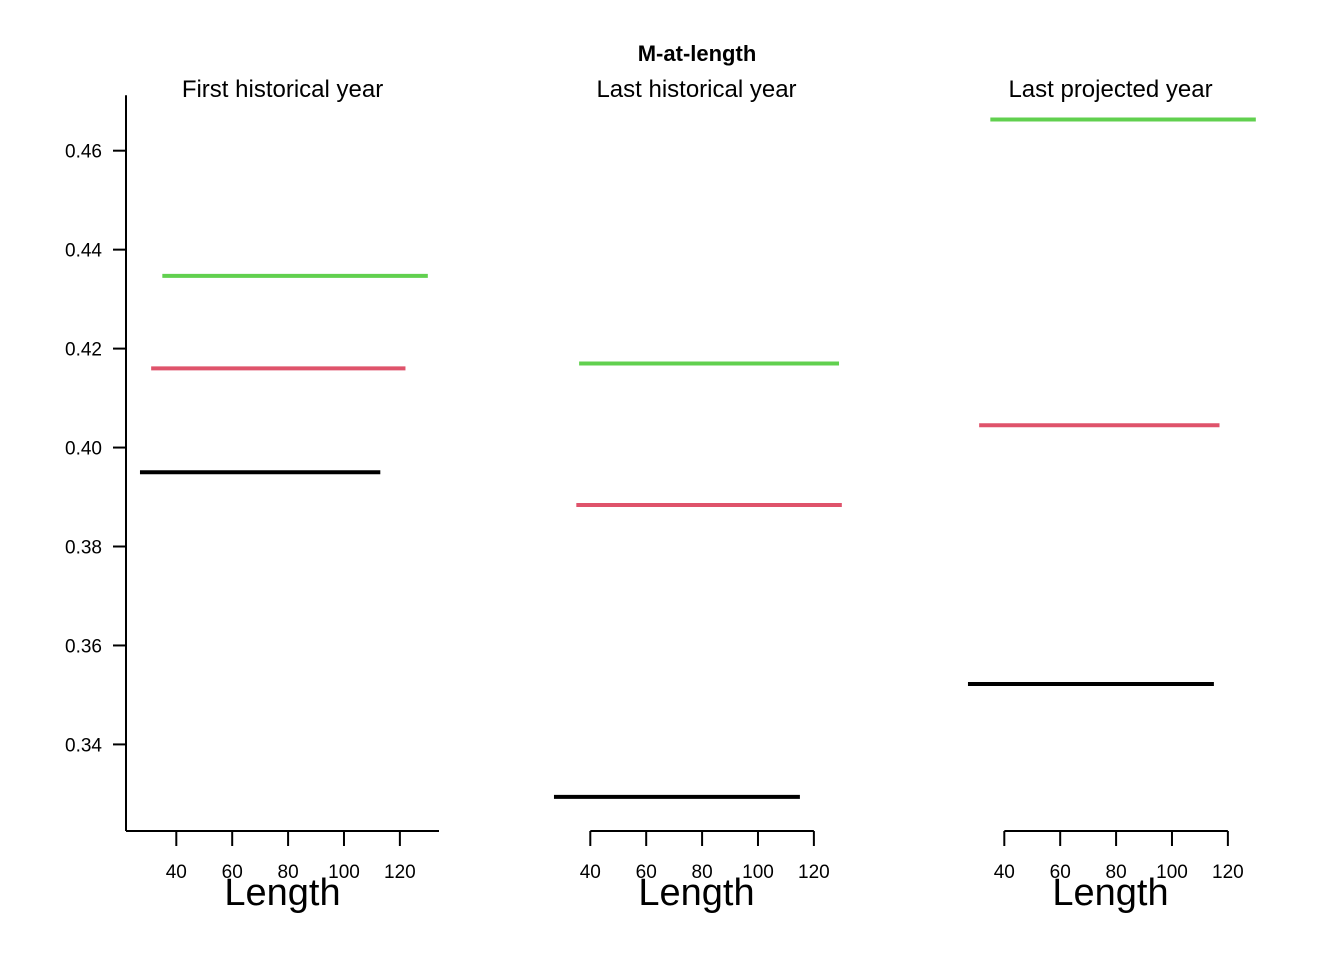  Describe the element at coordinates (83, 646) in the screenshot. I see `y-tick-label: 0.36` at that location.